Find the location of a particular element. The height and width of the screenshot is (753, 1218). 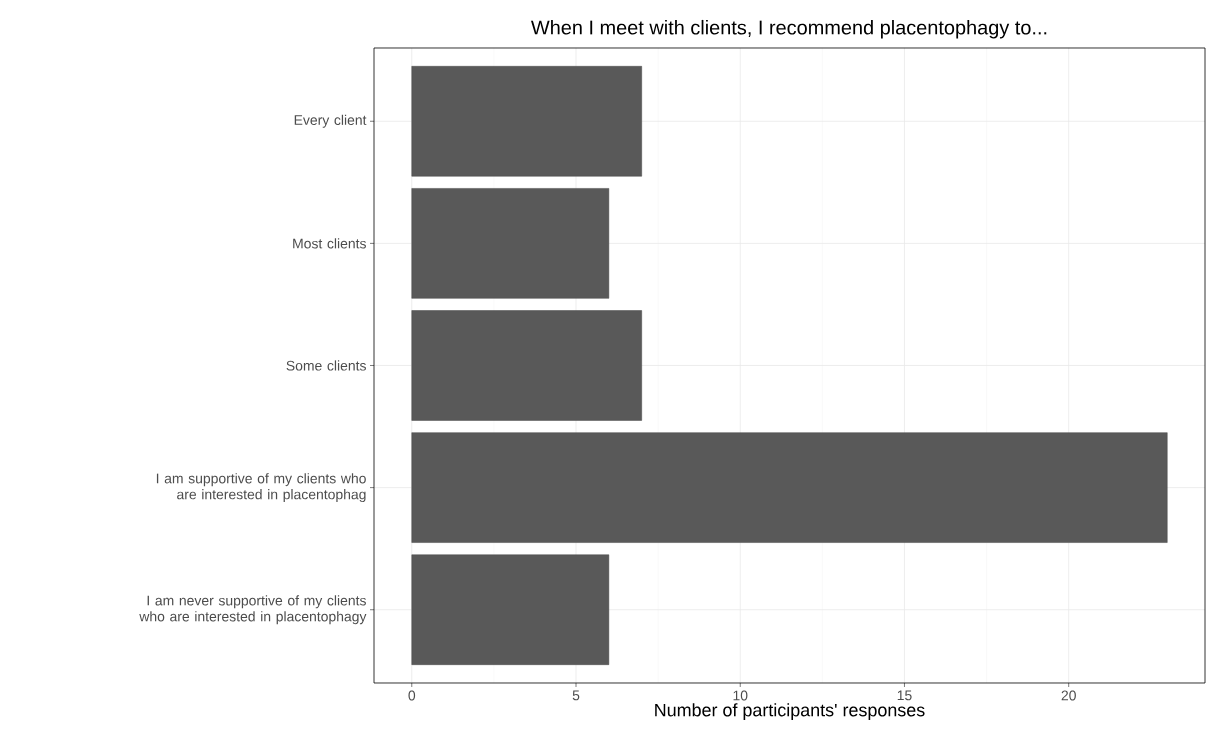

x-tick-label: 5 is located at coordinates (576, 695).